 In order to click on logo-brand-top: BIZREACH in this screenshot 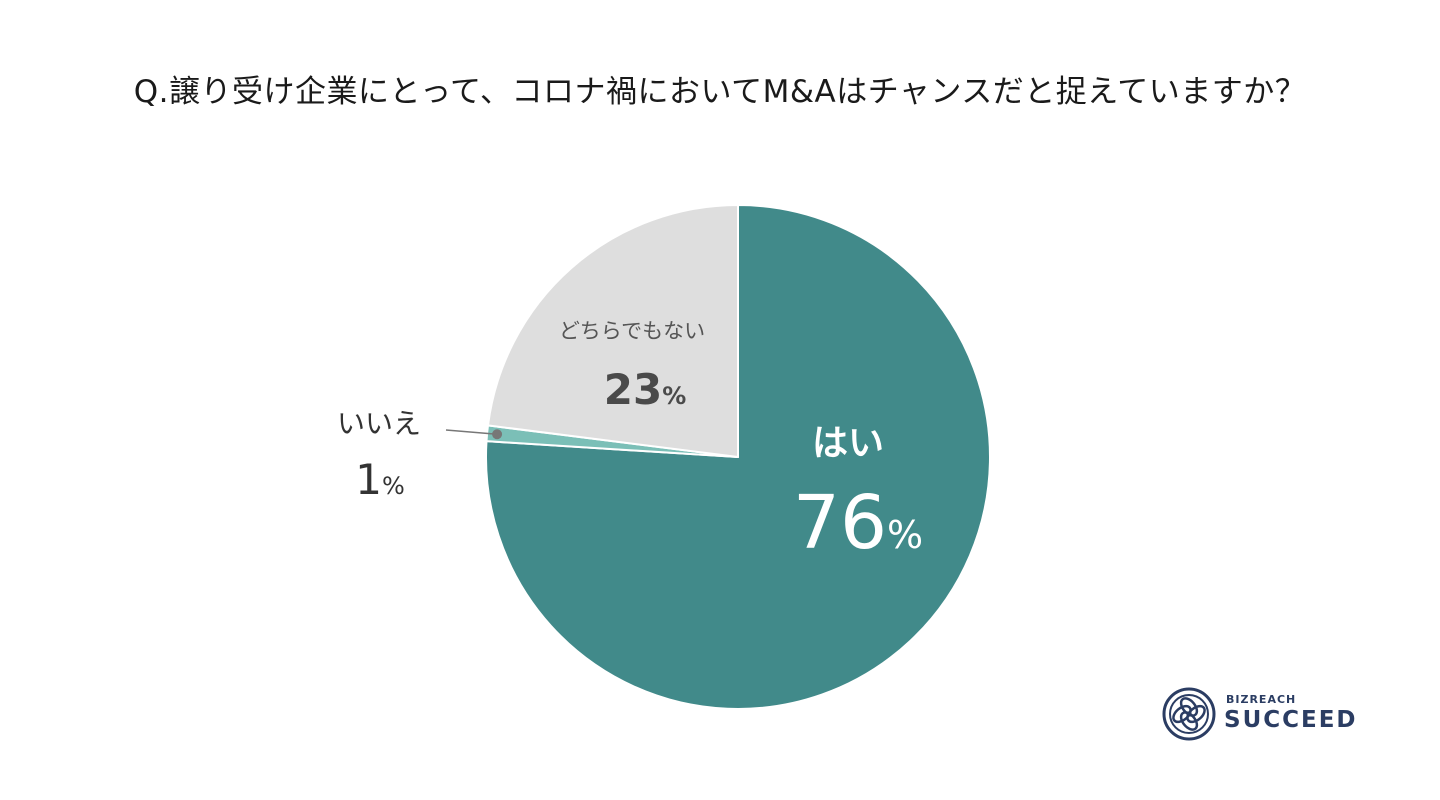, I will do `click(1261, 699)`.